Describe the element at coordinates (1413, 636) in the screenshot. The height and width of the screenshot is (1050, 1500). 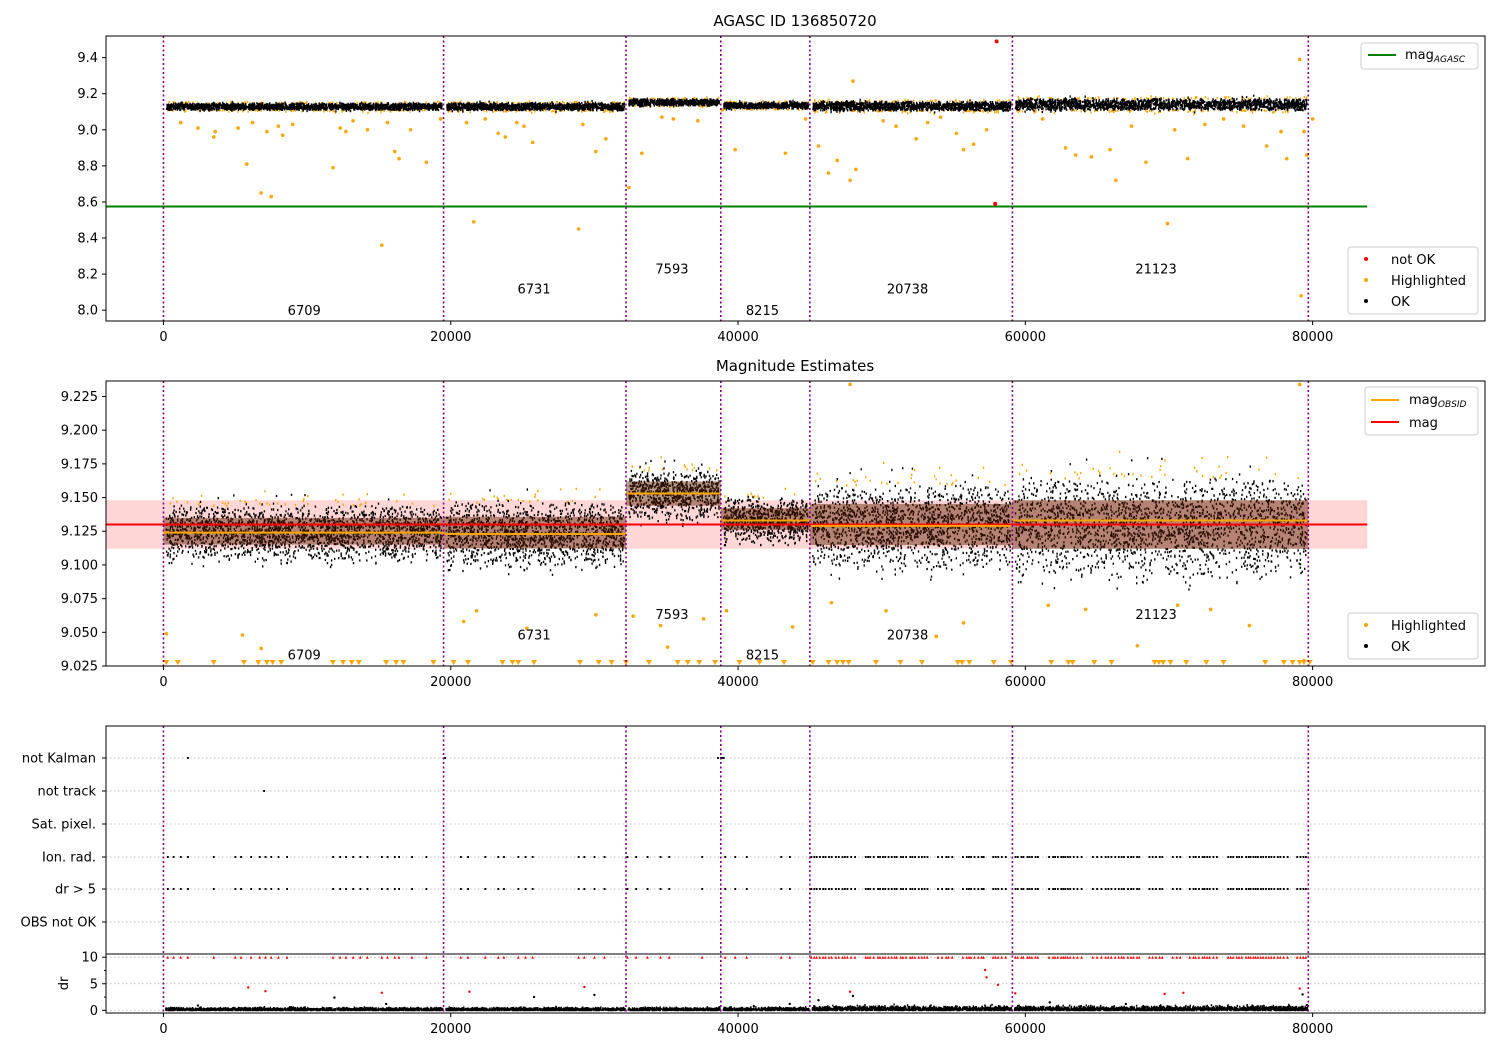
I see `legend-status-estimates: Highlighted OK` at that location.